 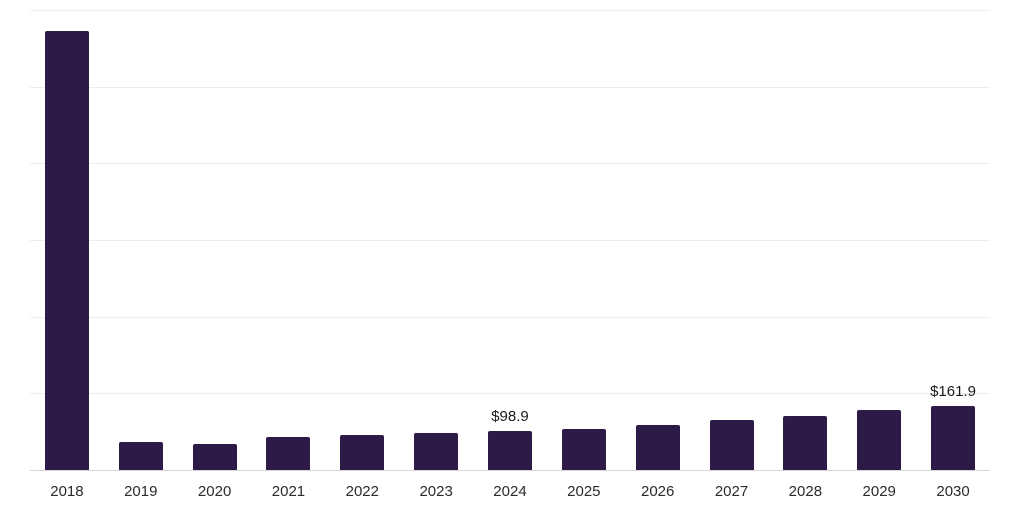 I want to click on bar-2022, so click(x=362, y=452).